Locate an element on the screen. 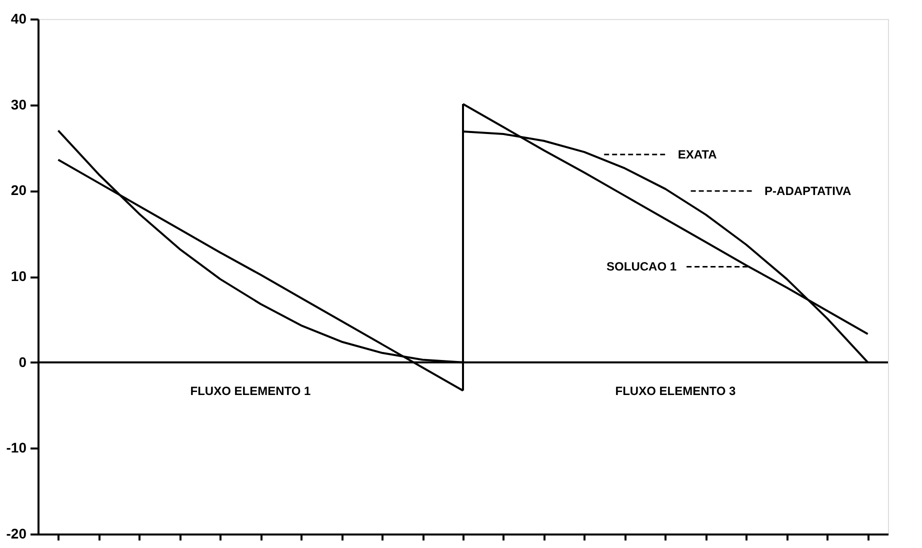 The width and height of the screenshot is (922, 548). y-tick-label: 0 is located at coordinates (22, 362).